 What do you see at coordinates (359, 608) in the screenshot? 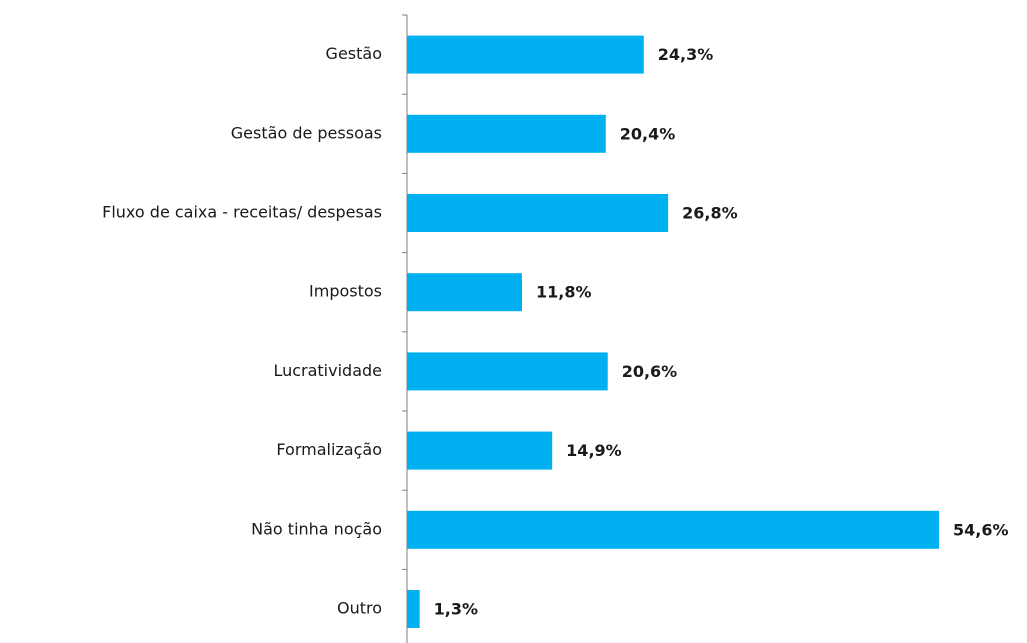
I see `category-label: Outro` at bounding box center [359, 608].